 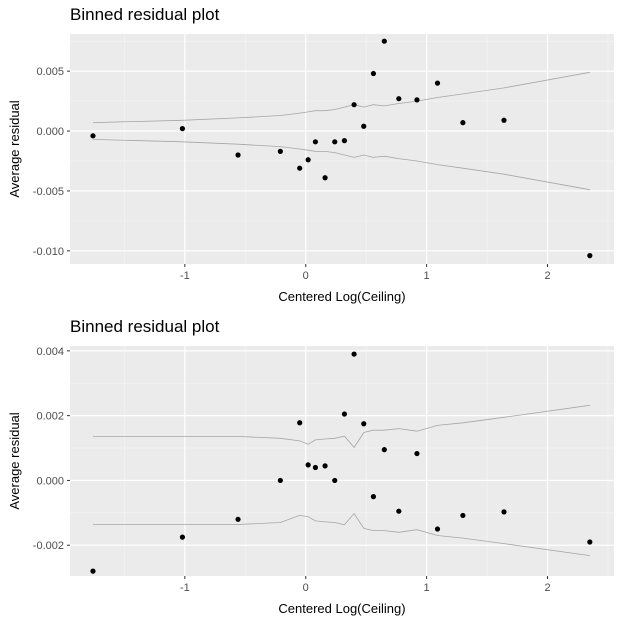 What do you see at coordinates (48, 252) in the screenshot?
I see `y-tick-label: -0.010` at bounding box center [48, 252].